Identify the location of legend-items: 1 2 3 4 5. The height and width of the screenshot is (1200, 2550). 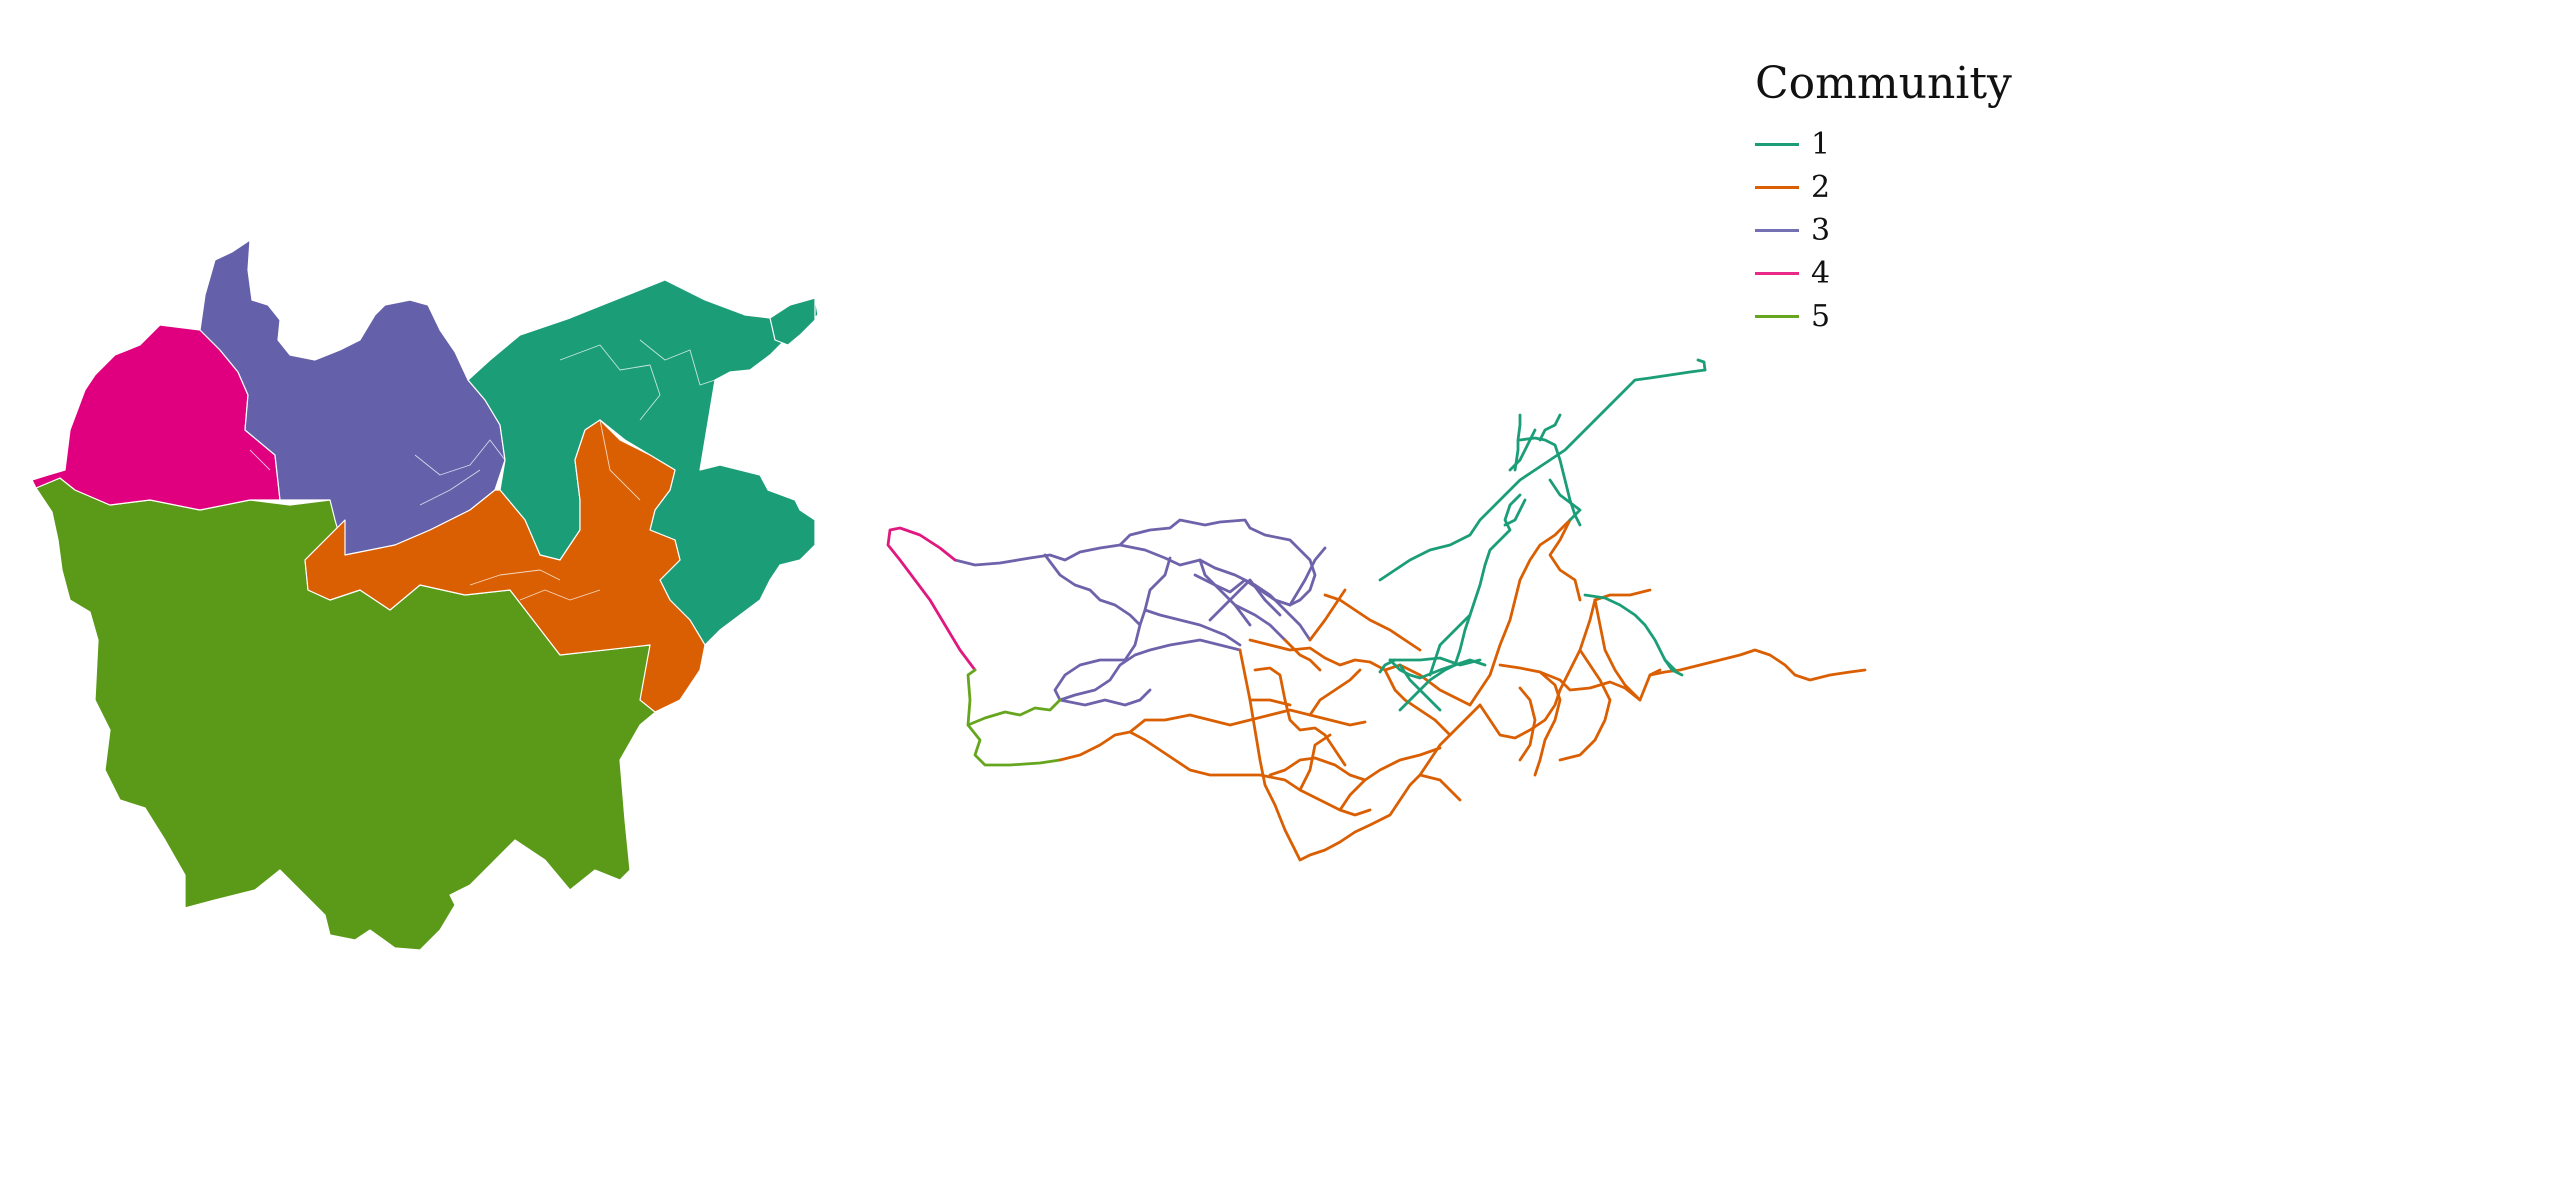
(1883, 230).